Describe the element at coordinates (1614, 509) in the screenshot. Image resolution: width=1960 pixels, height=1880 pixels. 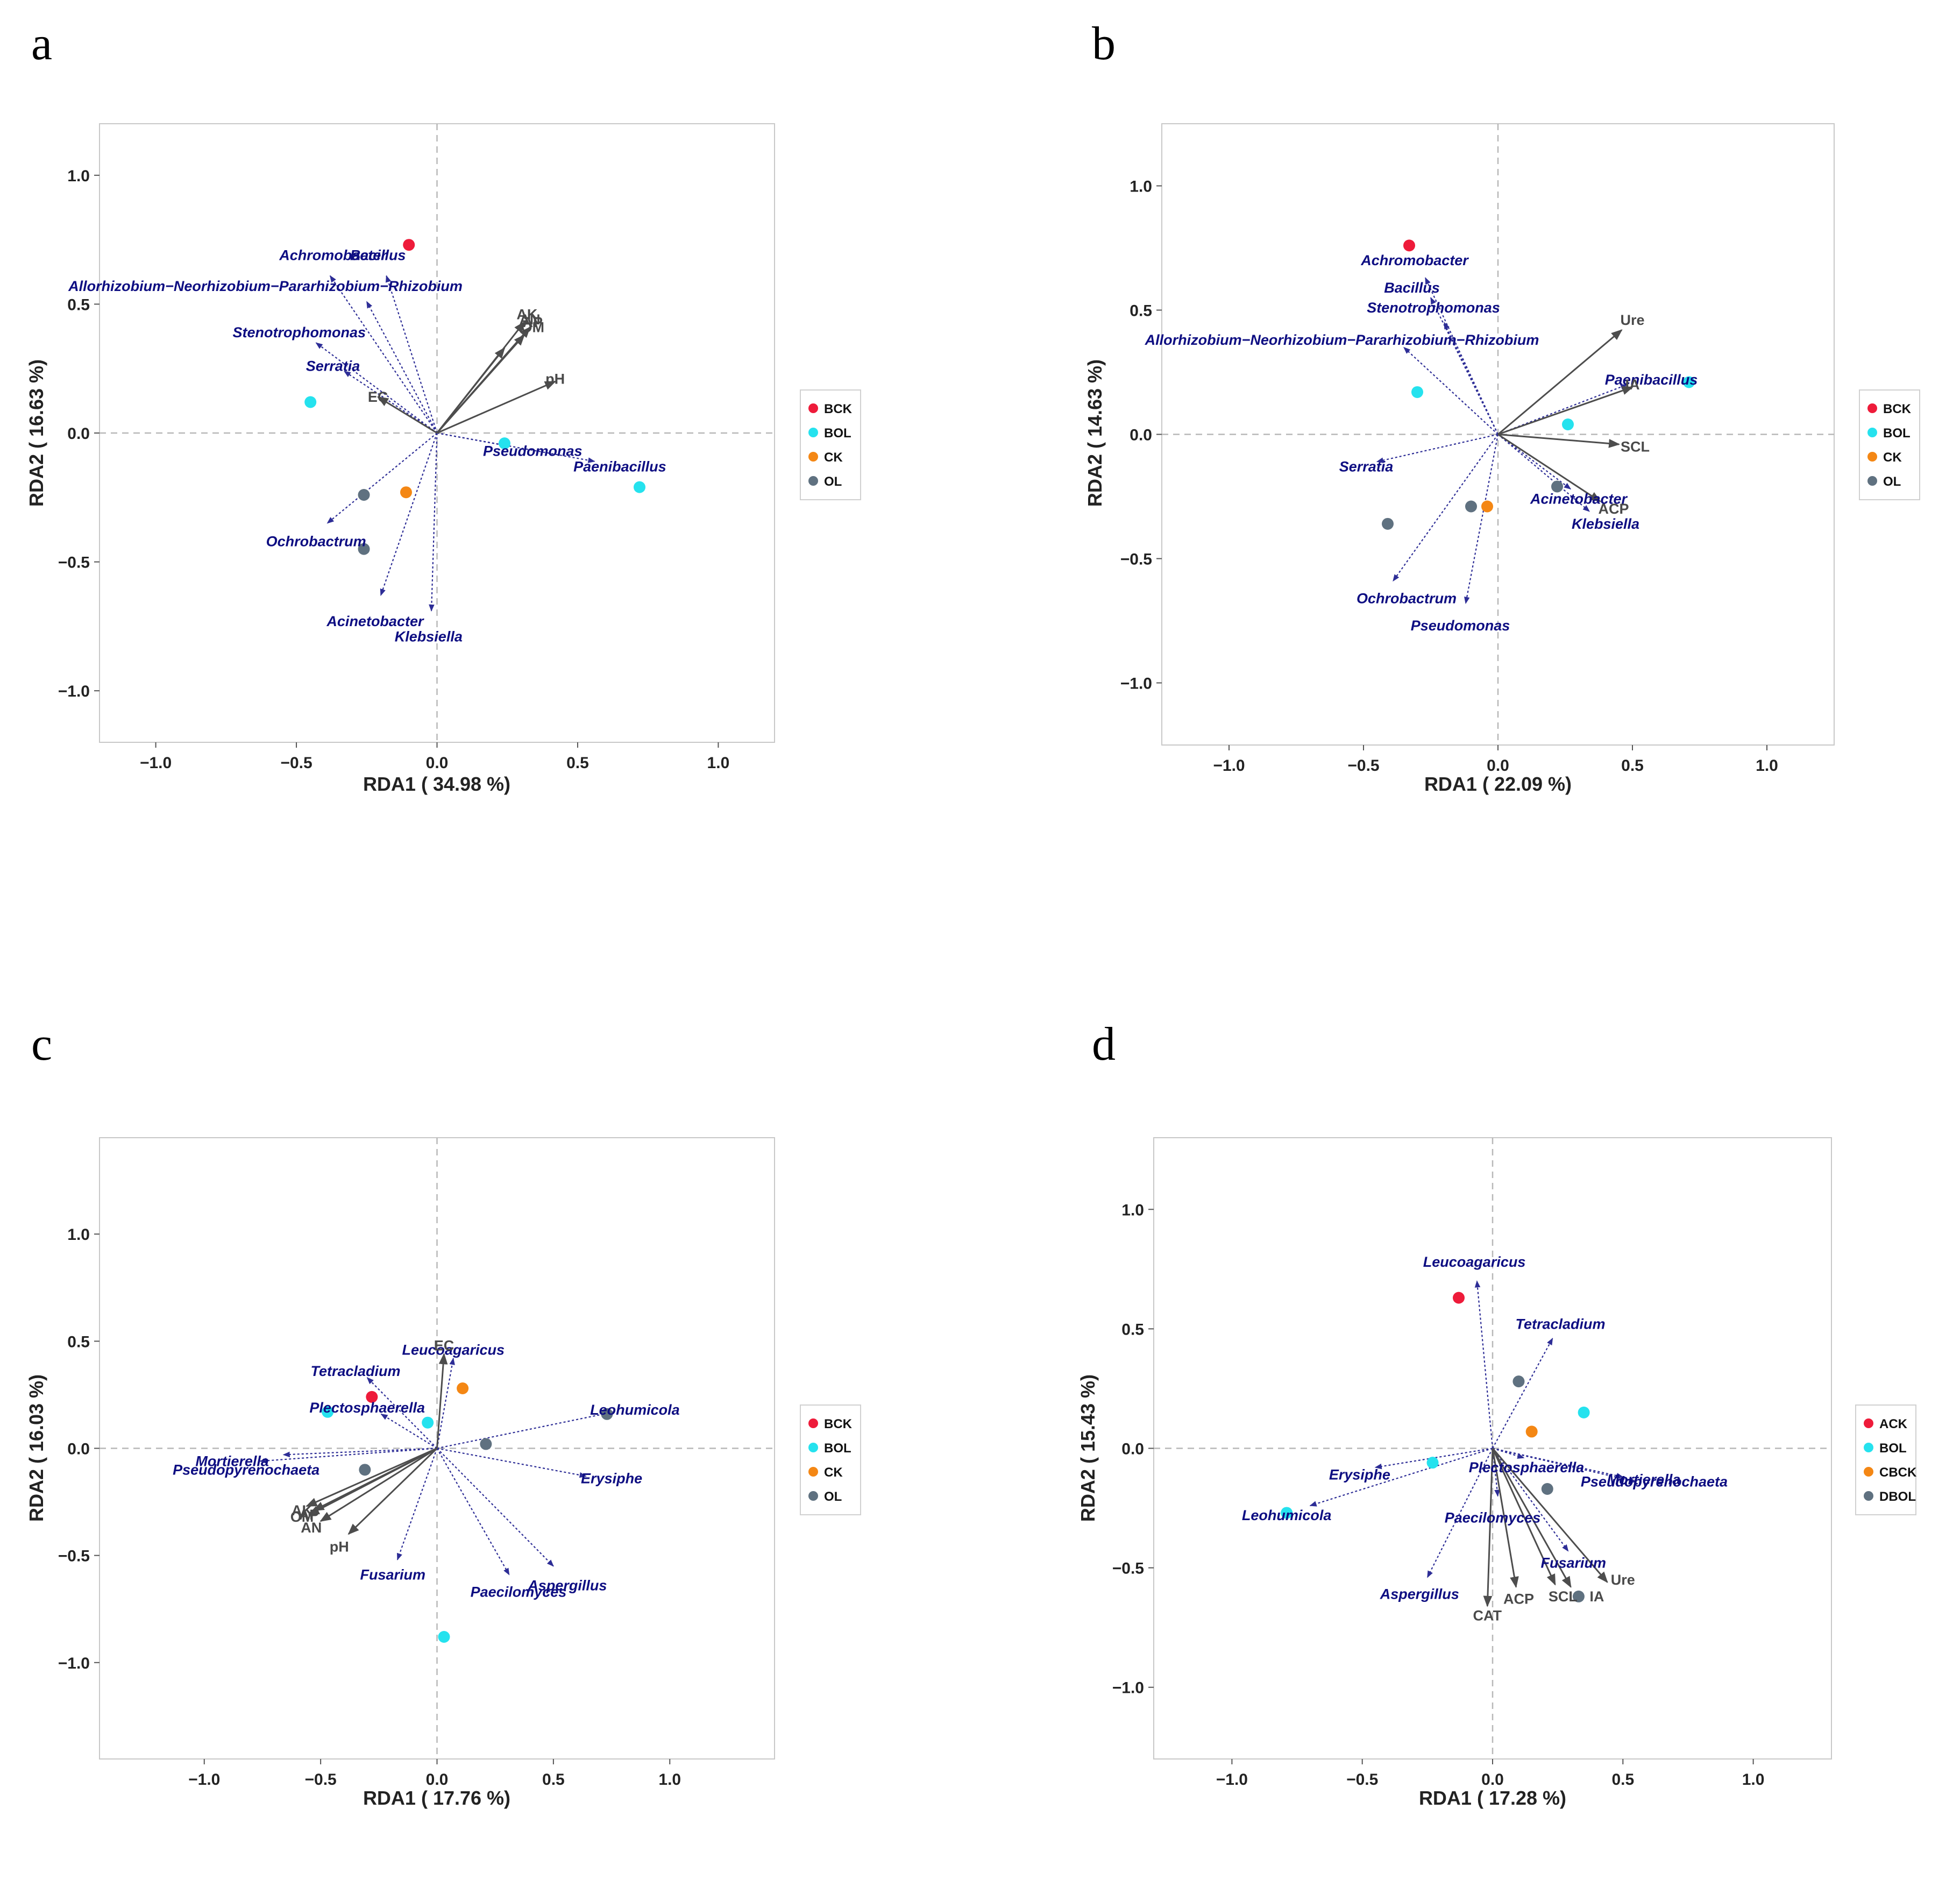
I see `env-label: ACP` at that location.